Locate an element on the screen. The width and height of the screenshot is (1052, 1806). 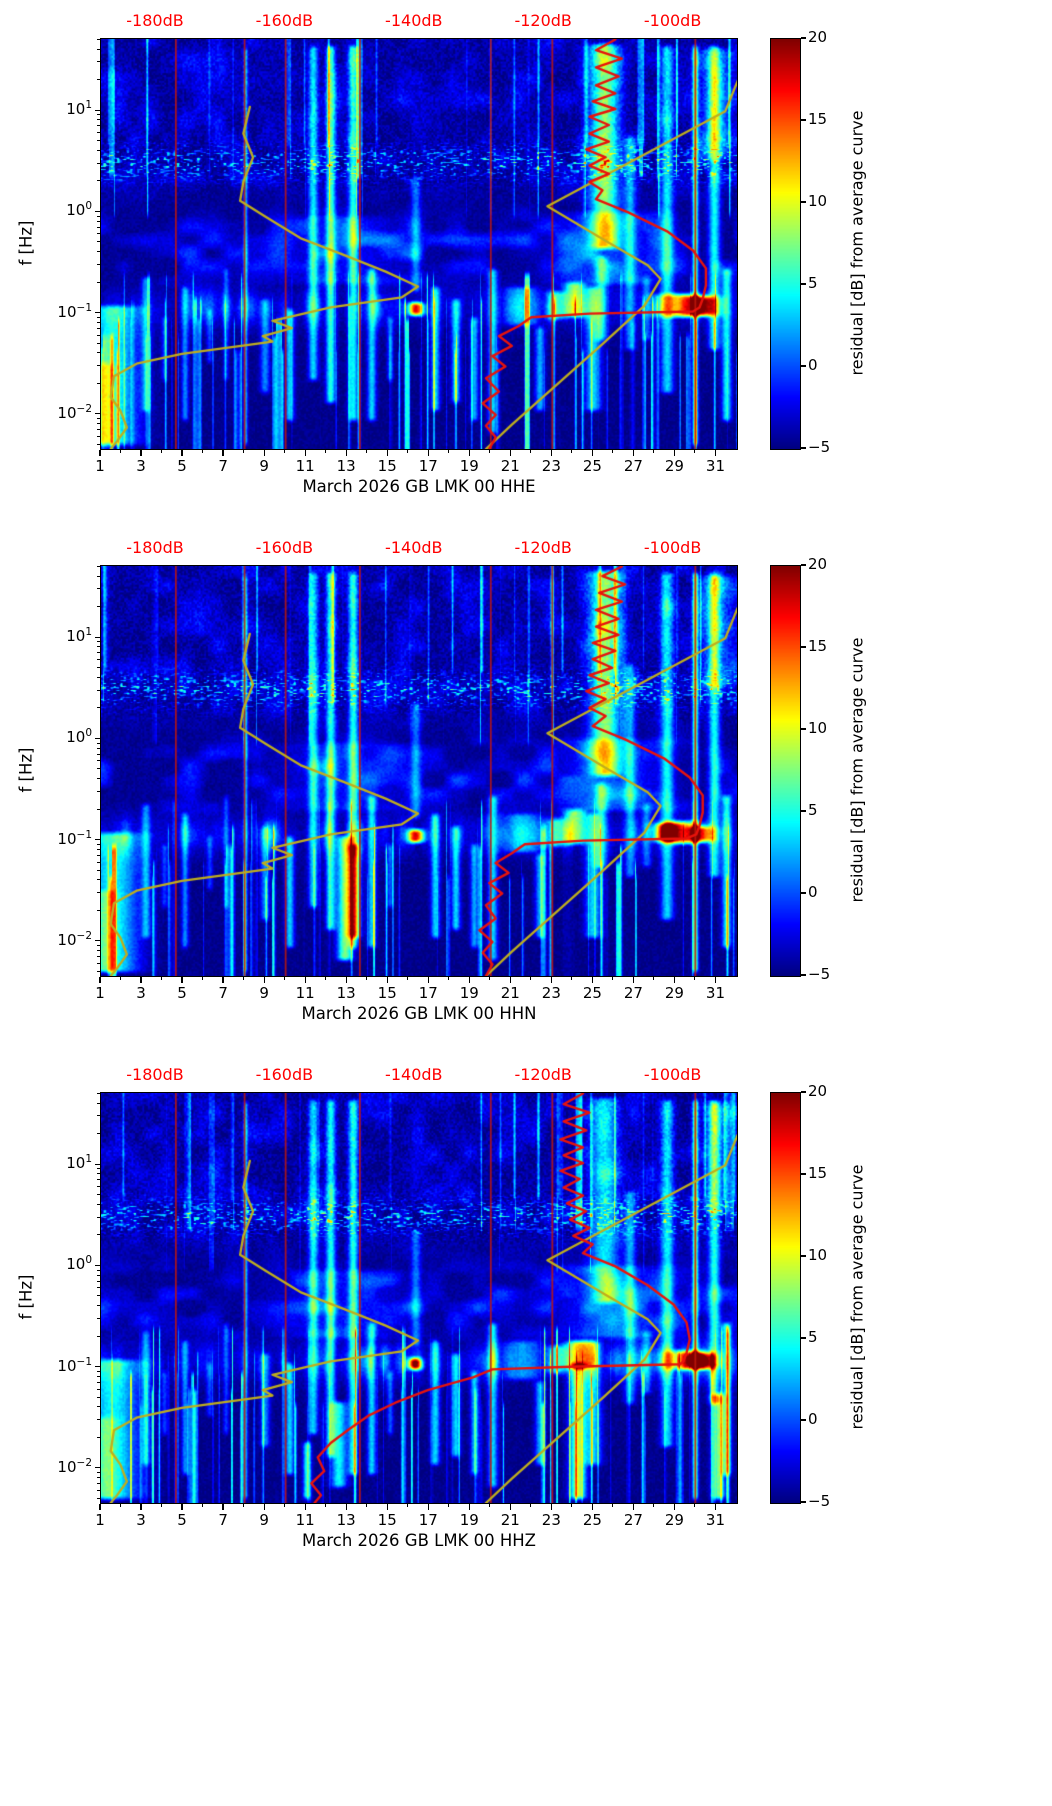
colorbar-gradient is located at coordinates (785, 1298).